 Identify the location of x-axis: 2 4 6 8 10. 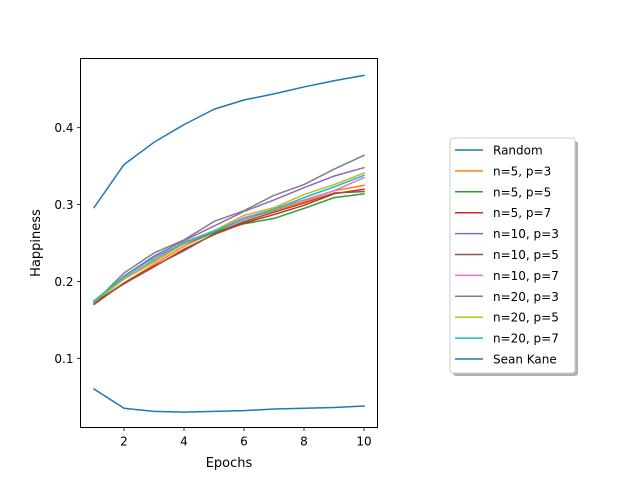
(246, 438).